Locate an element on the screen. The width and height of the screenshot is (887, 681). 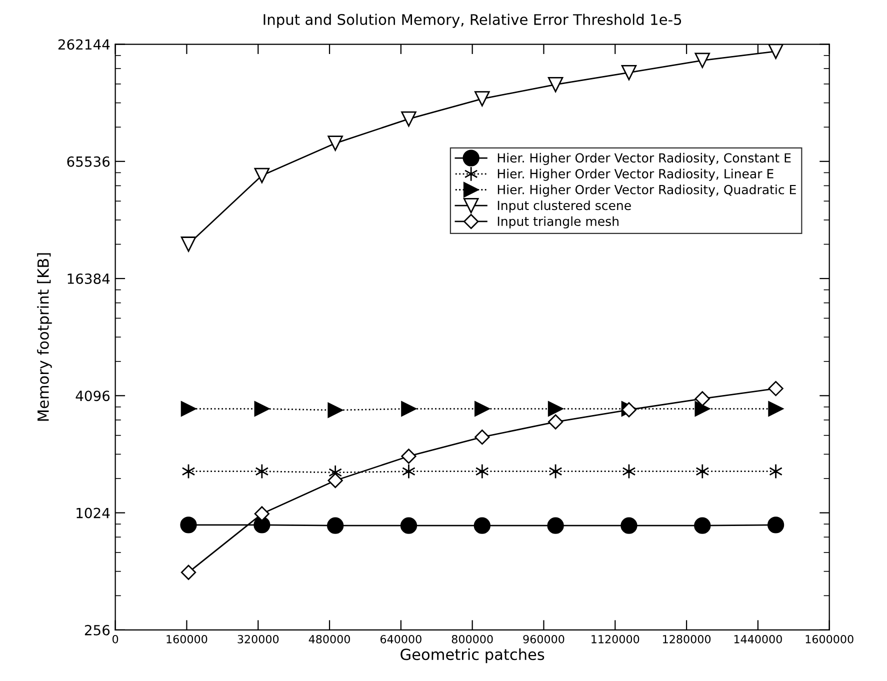
x-tick-label: 1120000 is located at coordinates (616, 639).